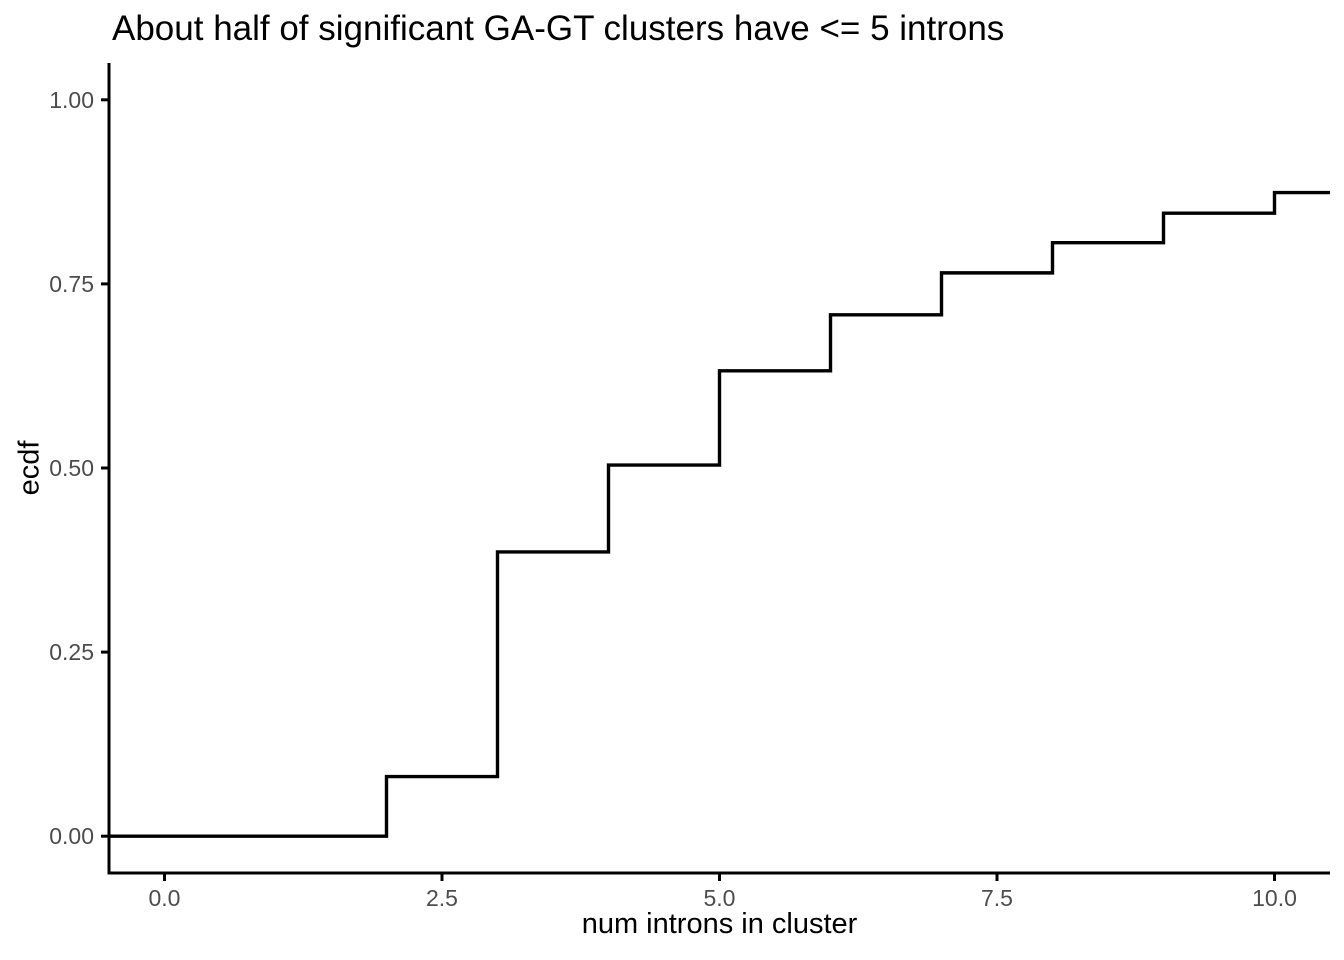  What do you see at coordinates (71, 468) in the screenshot?
I see `y-tick-label: 0.50` at bounding box center [71, 468].